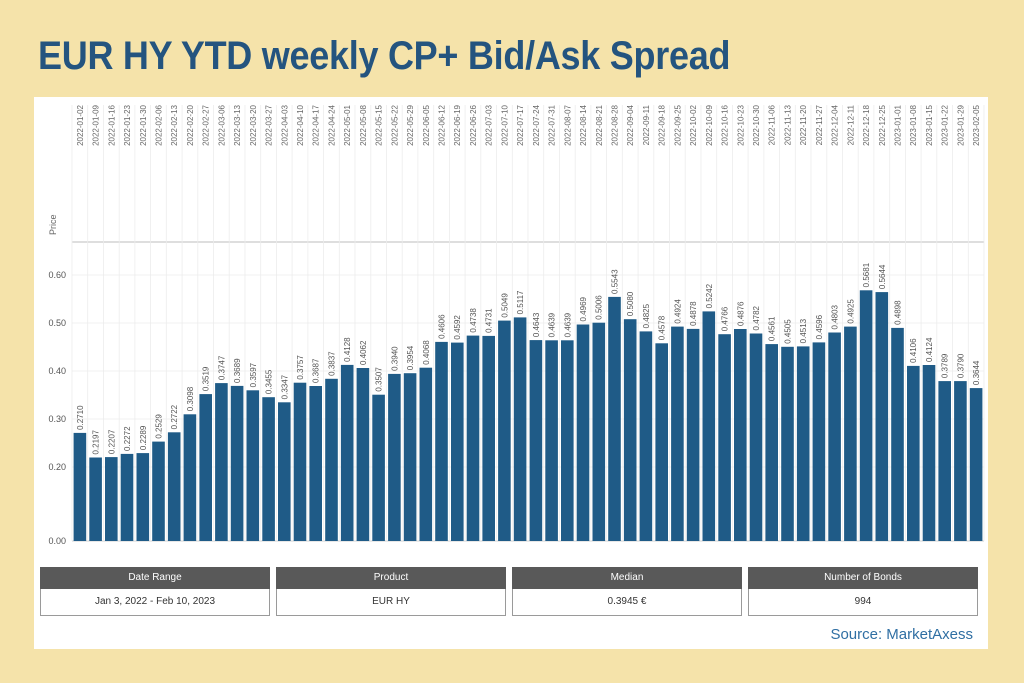  I want to click on y-tick-label: 0.40, so click(57, 371).